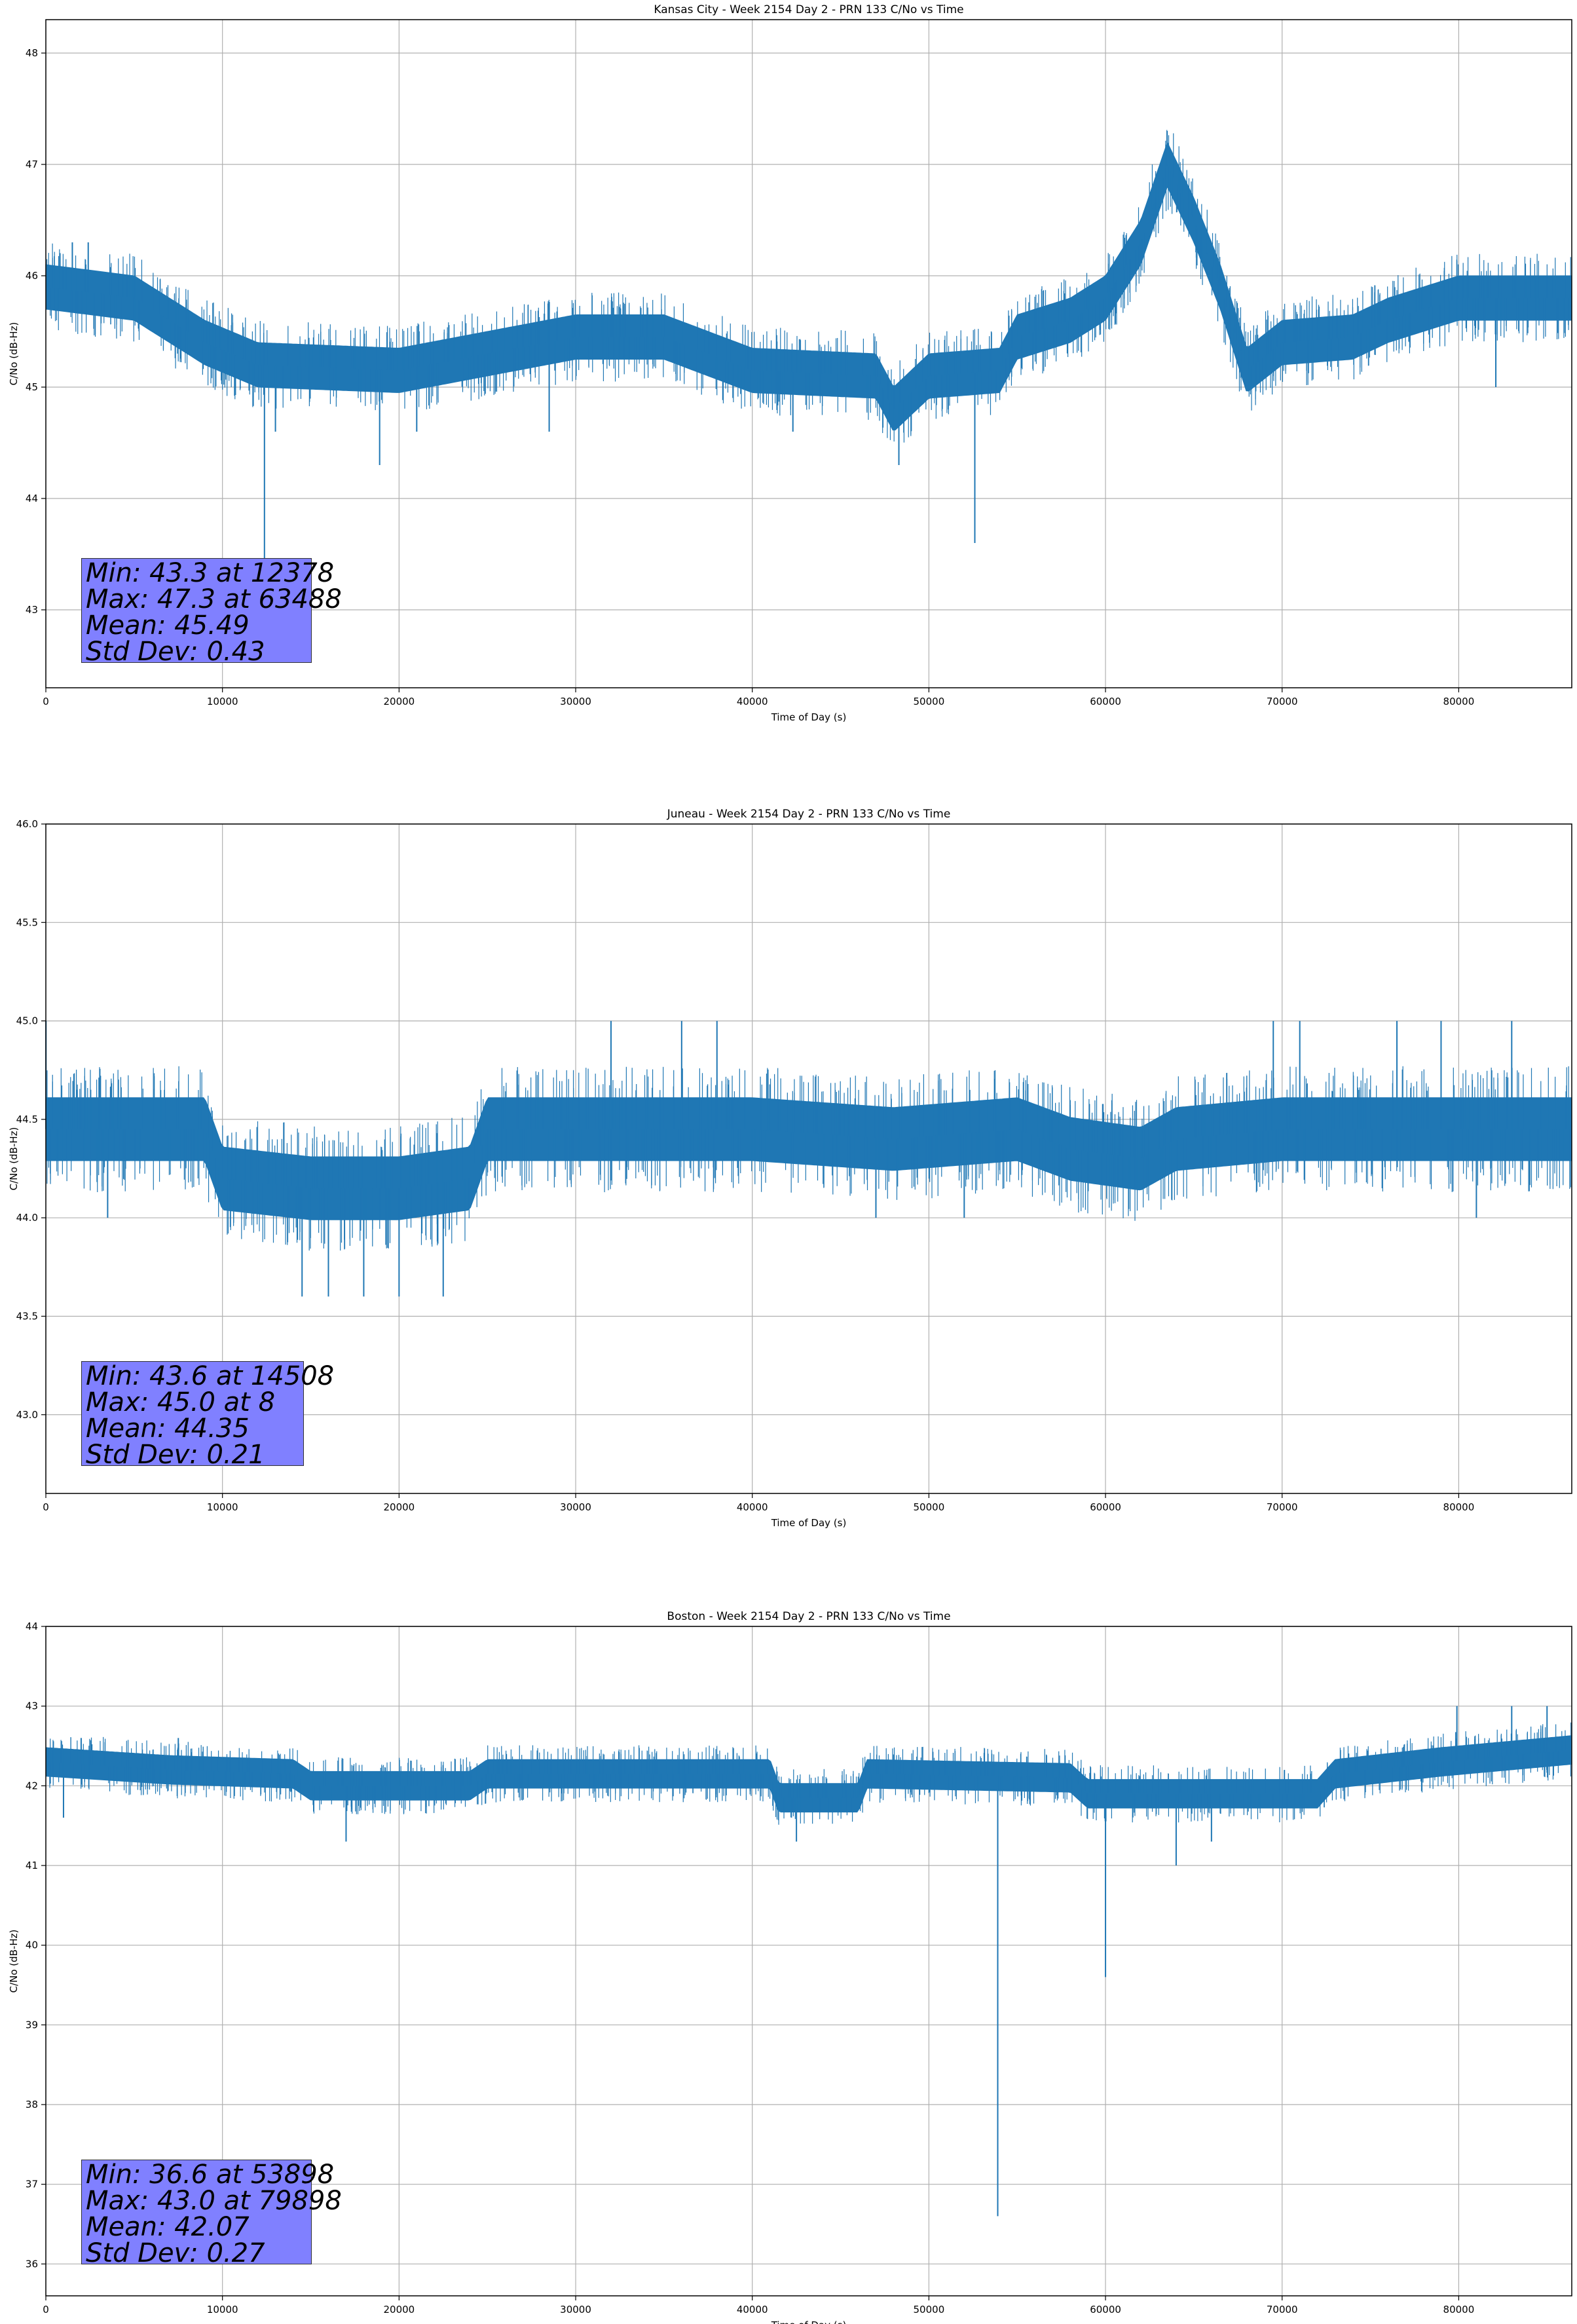 This screenshot has height=2324, width=1577. What do you see at coordinates (32, 53) in the screenshot?
I see `y-tick-label: 48` at bounding box center [32, 53].